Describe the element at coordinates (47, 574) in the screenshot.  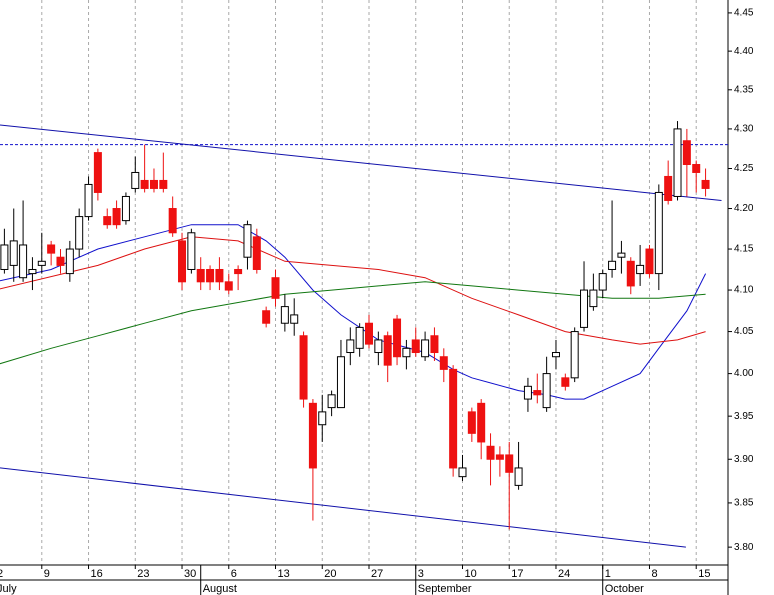
I see `x-tick-label: 9` at that location.